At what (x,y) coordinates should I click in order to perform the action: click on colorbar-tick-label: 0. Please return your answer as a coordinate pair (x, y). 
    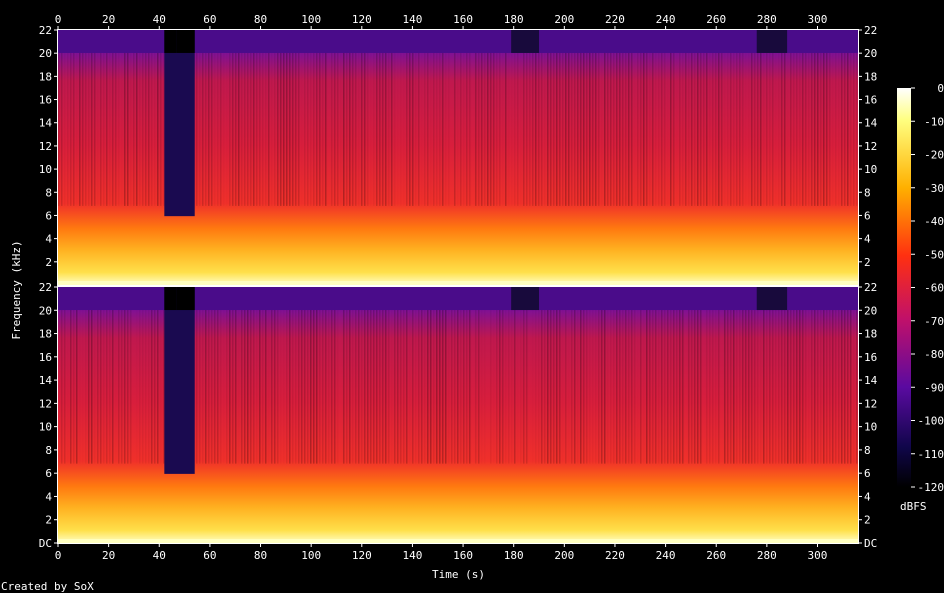
    Looking at the image, I should click on (940, 88).